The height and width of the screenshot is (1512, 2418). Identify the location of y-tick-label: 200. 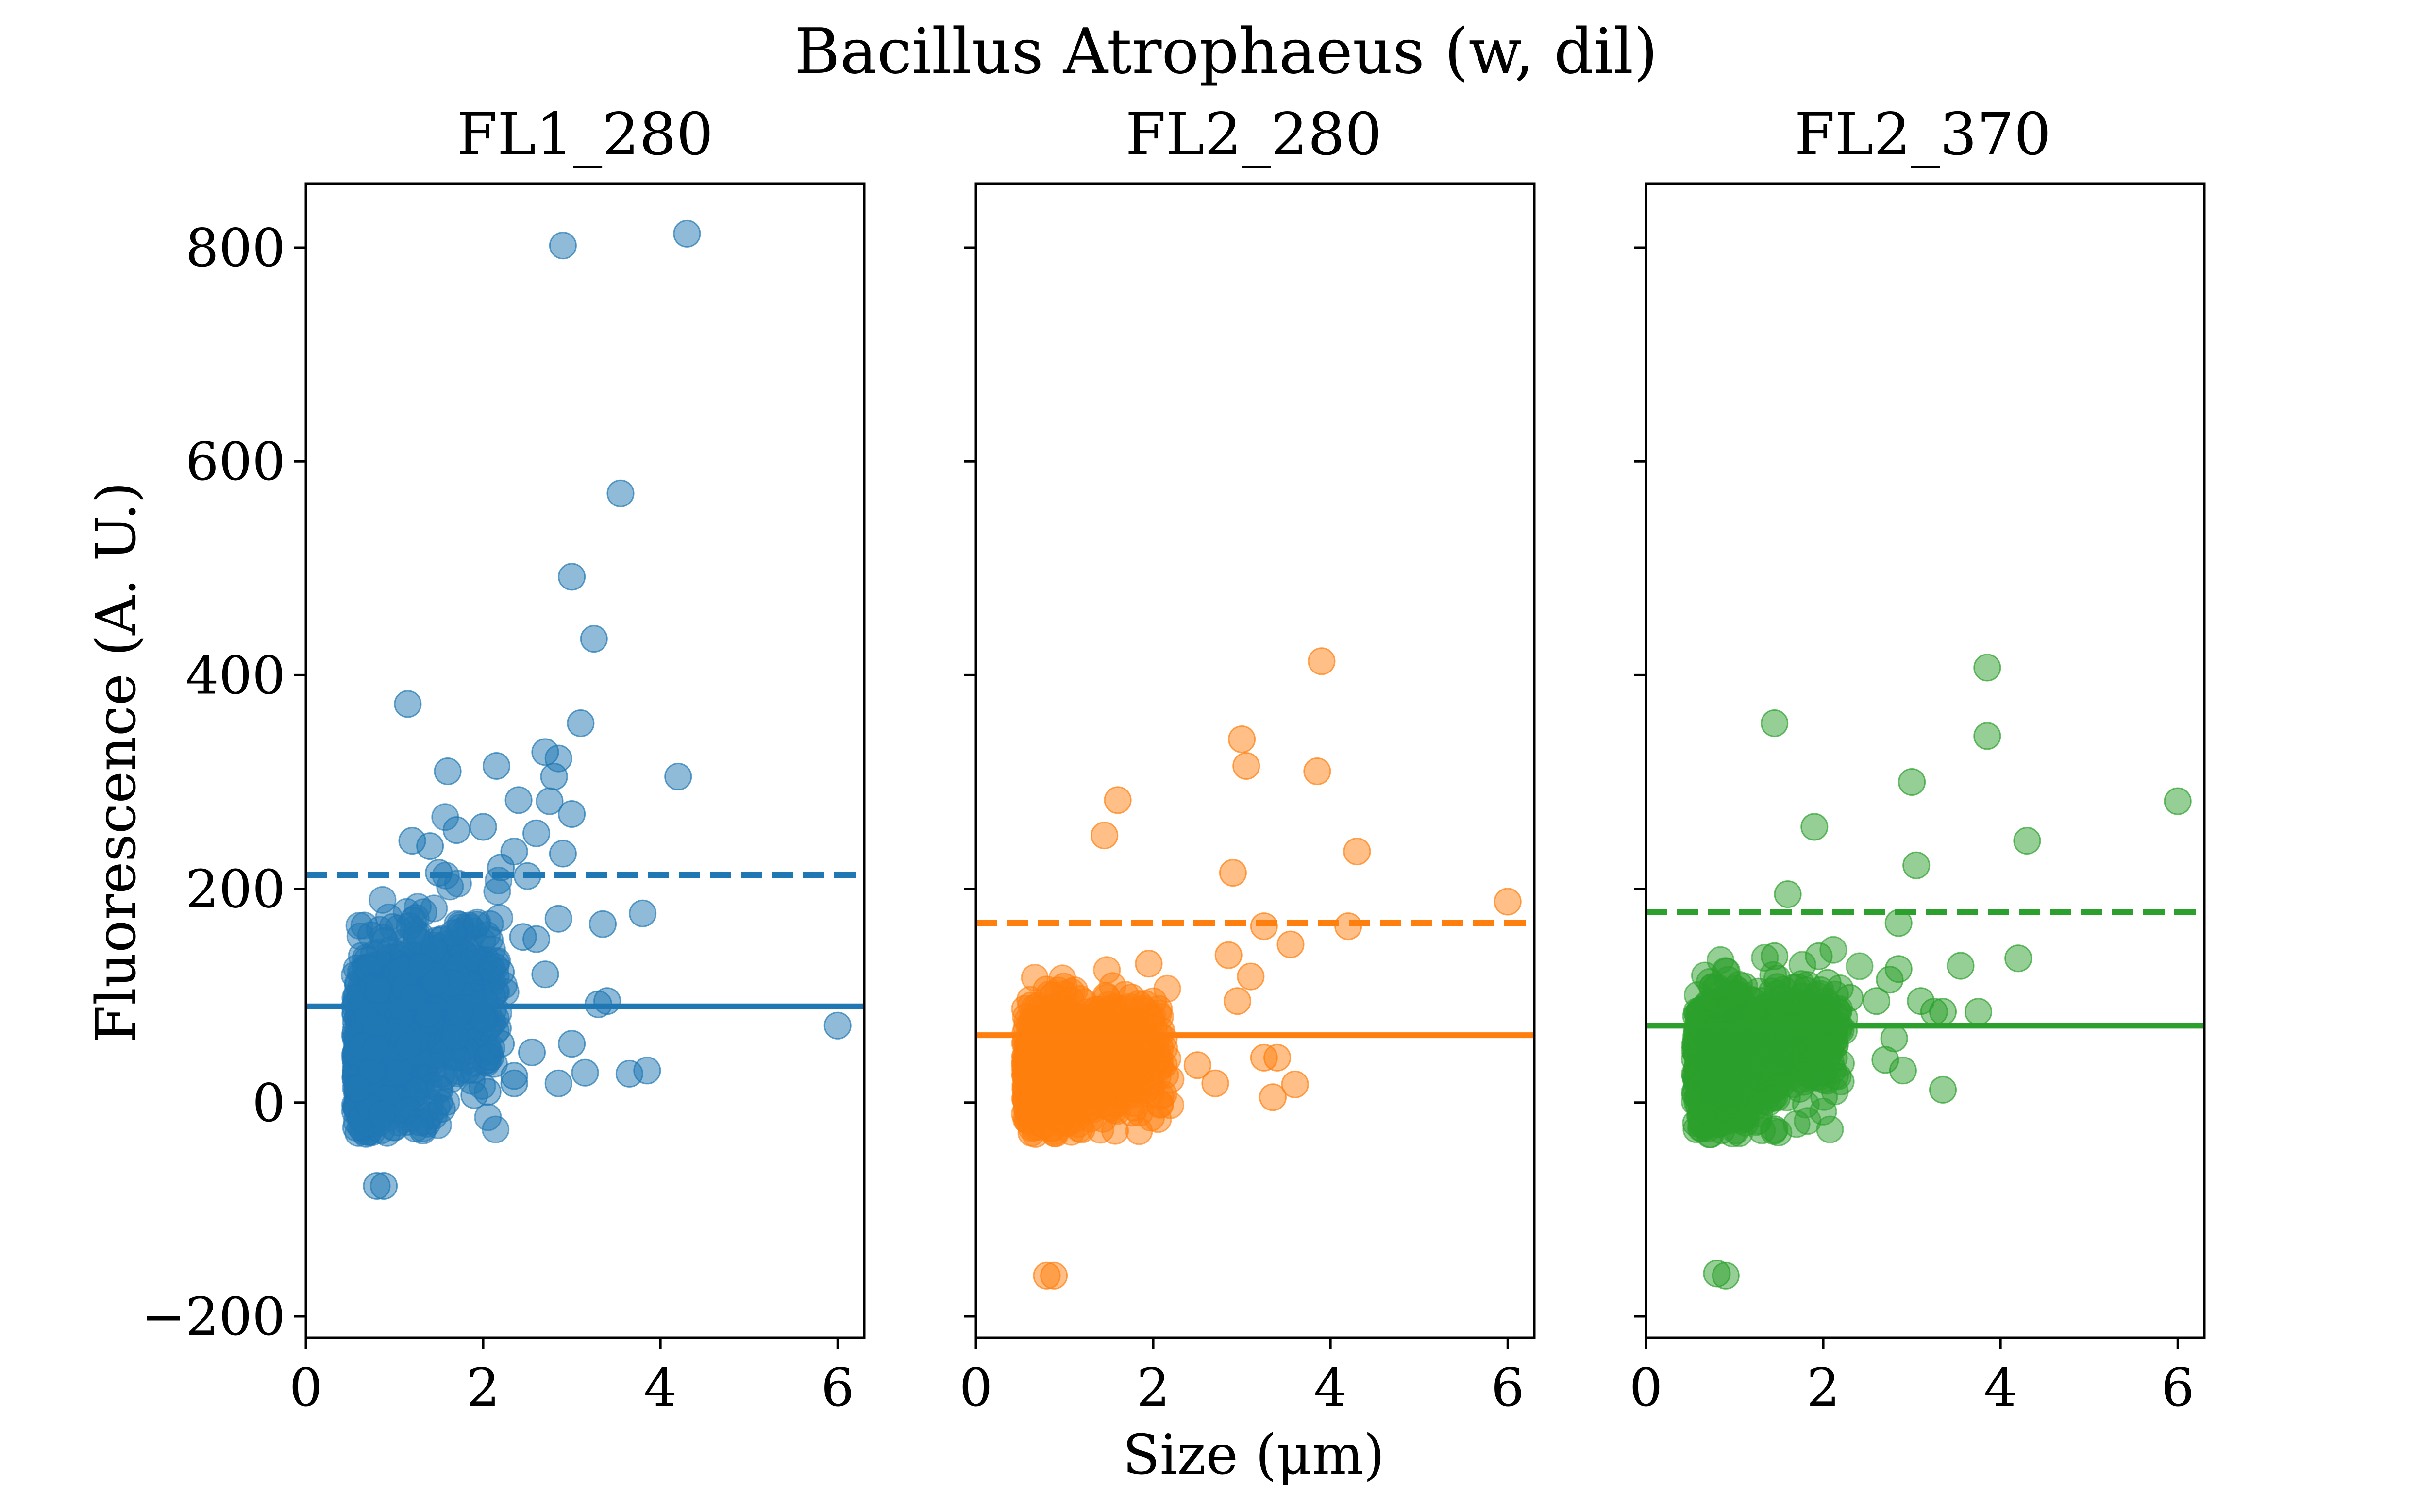
(235, 889).